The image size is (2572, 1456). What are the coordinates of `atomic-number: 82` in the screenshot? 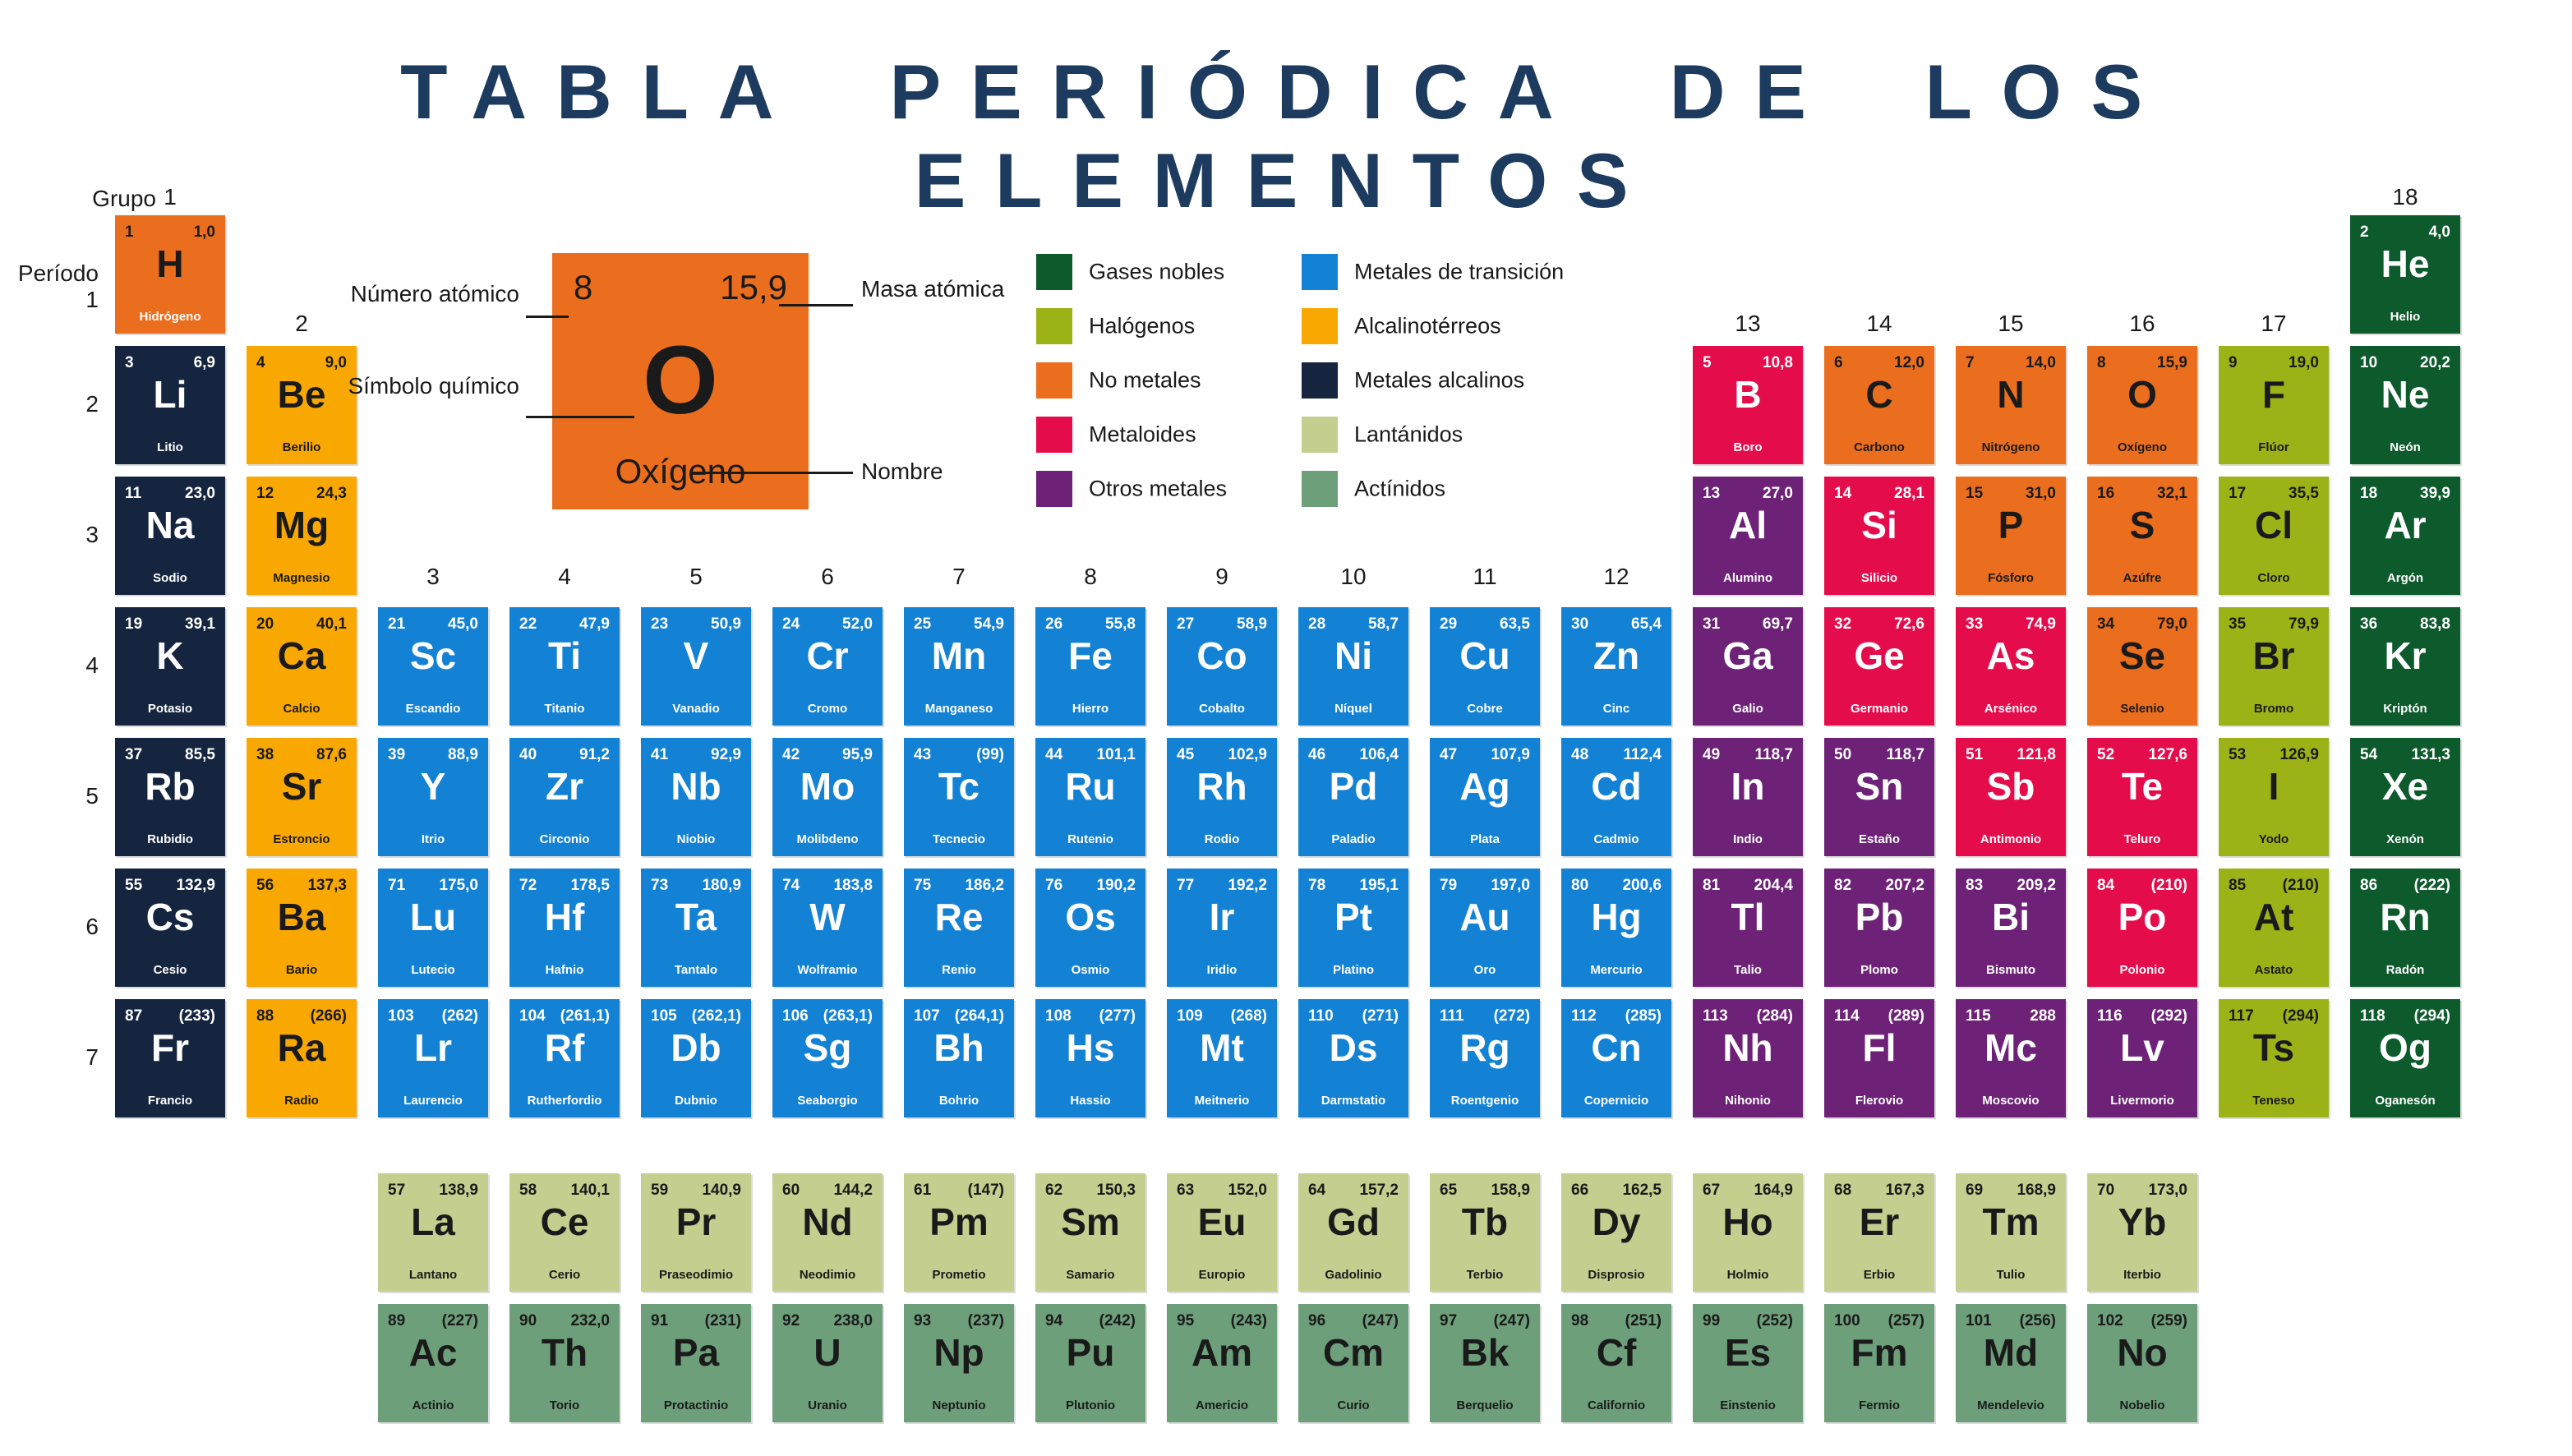 It's located at (1843, 885).